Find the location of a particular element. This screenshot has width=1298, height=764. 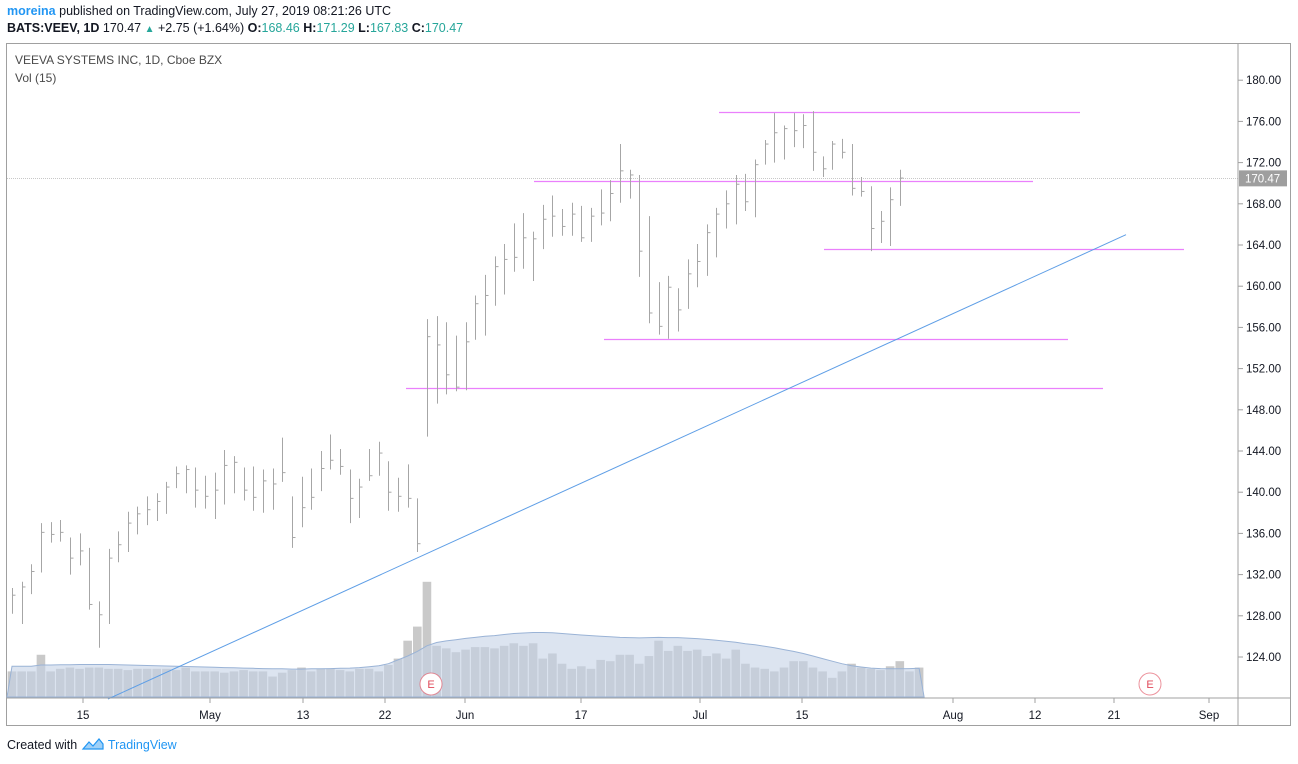

y-axis-tick-label: 152.00 is located at coordinates (1263, 370).